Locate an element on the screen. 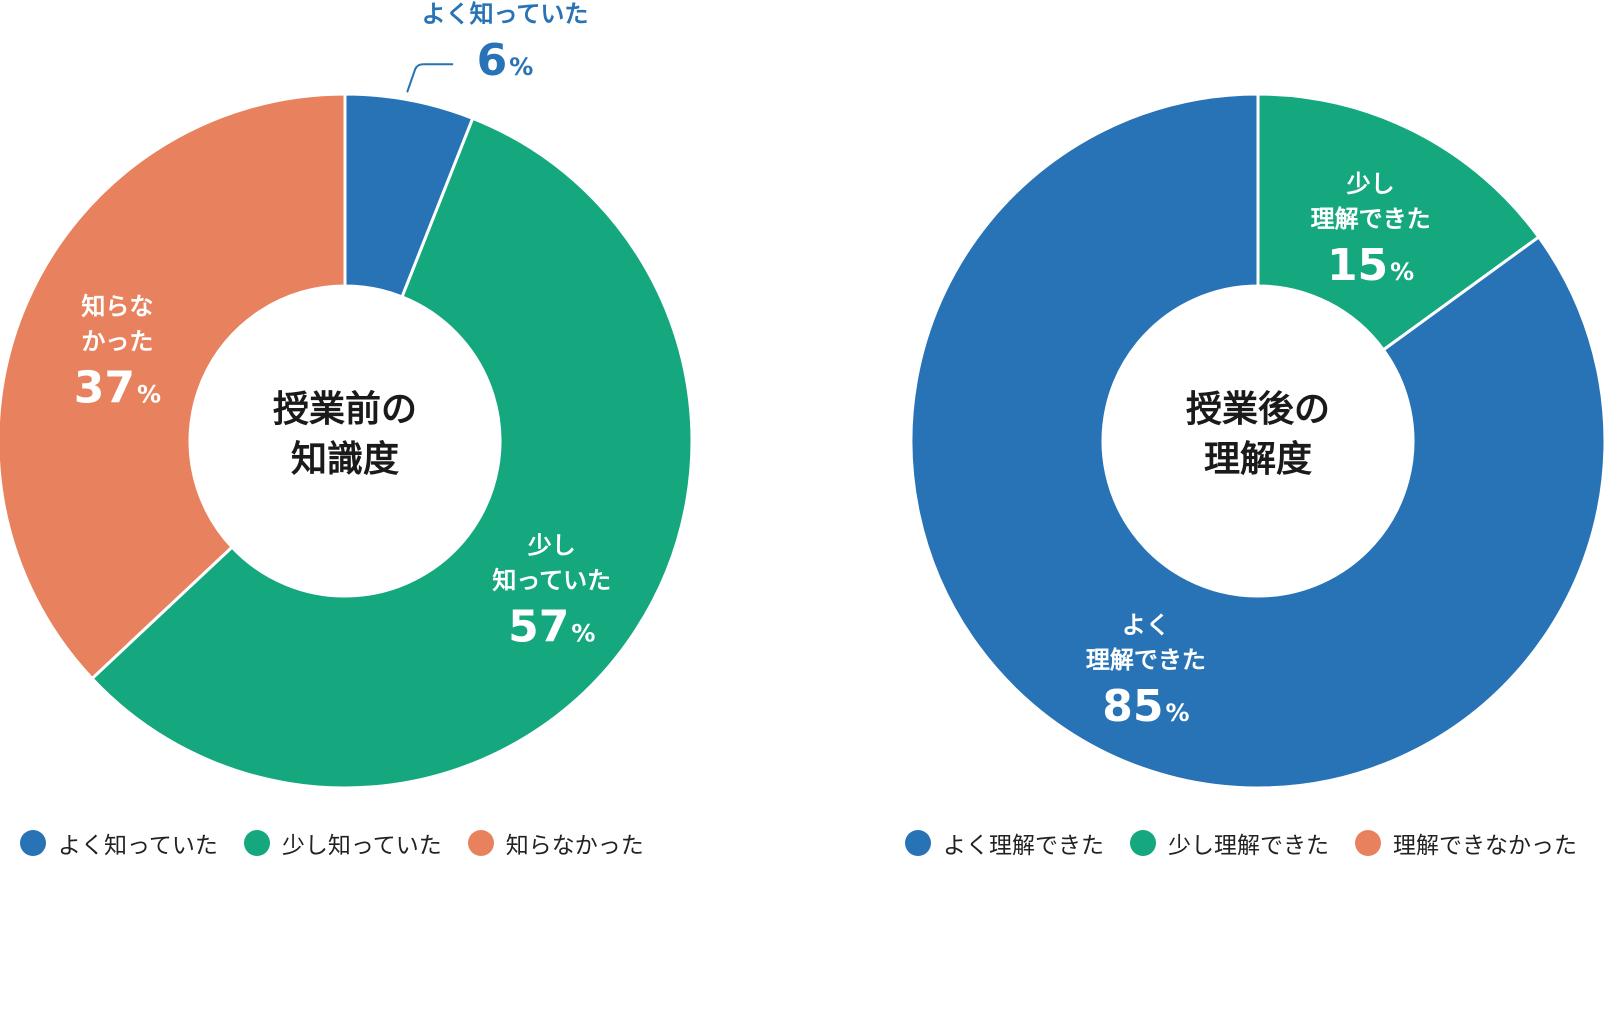  chart-center-title: 授業前の is located at coordinates (345, 409).